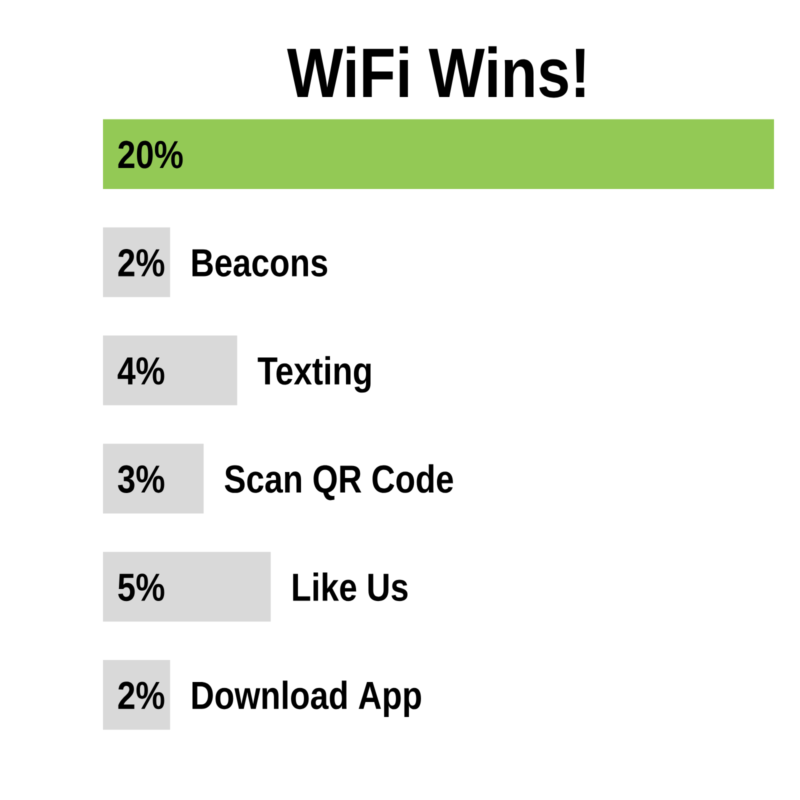 The image size is (800, 800). Describe the element at coordinates (435, 72) in the screenshot. I see `chart-title: WiFi Wins!` at that location.